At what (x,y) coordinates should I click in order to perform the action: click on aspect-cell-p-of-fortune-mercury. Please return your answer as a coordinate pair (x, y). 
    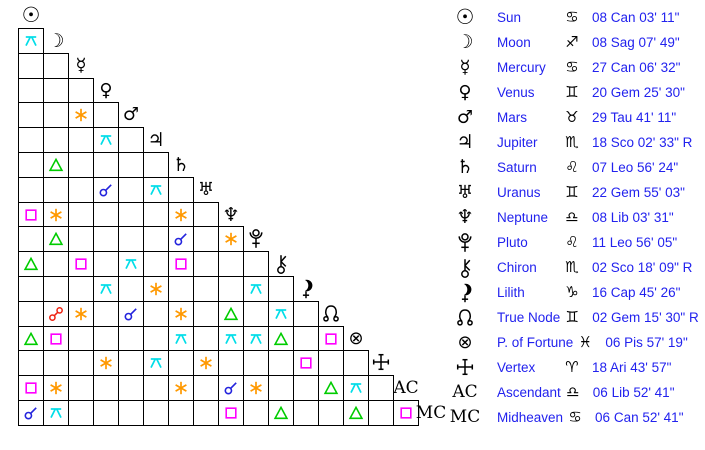
    Looking at the image, I should click on (81, 339).